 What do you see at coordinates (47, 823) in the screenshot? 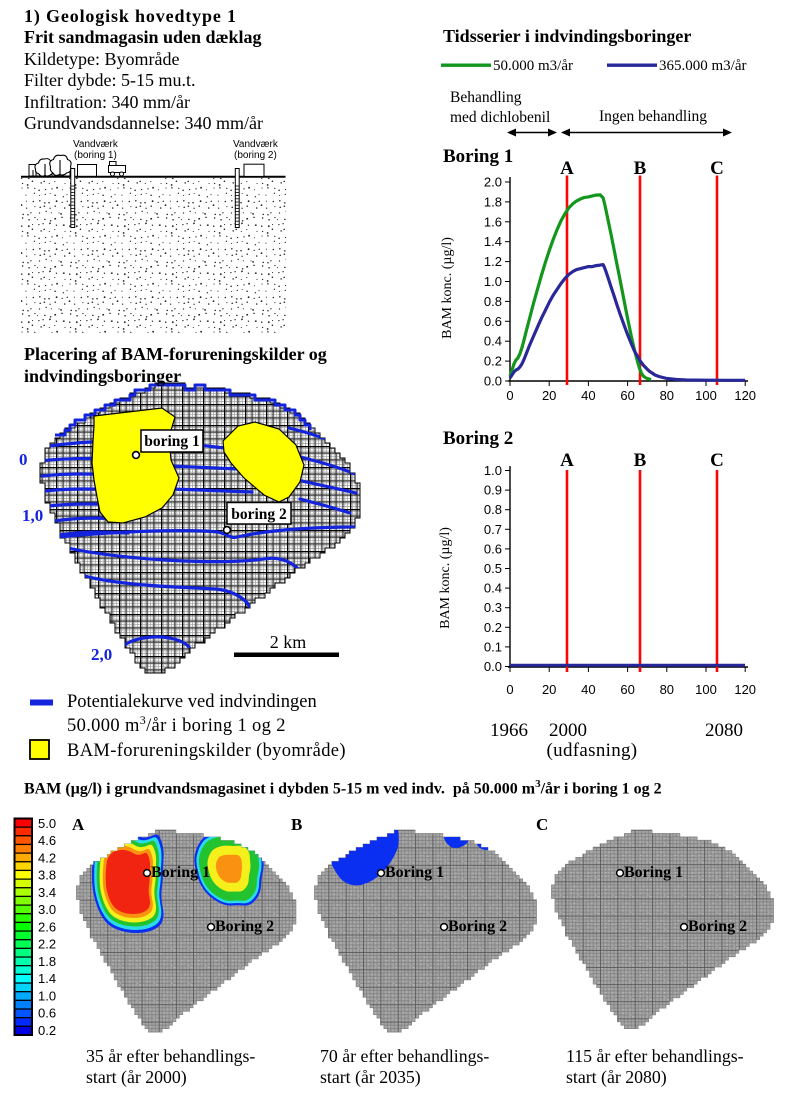
I see `svg-text: 5.0` at bounding box center [47, 823].